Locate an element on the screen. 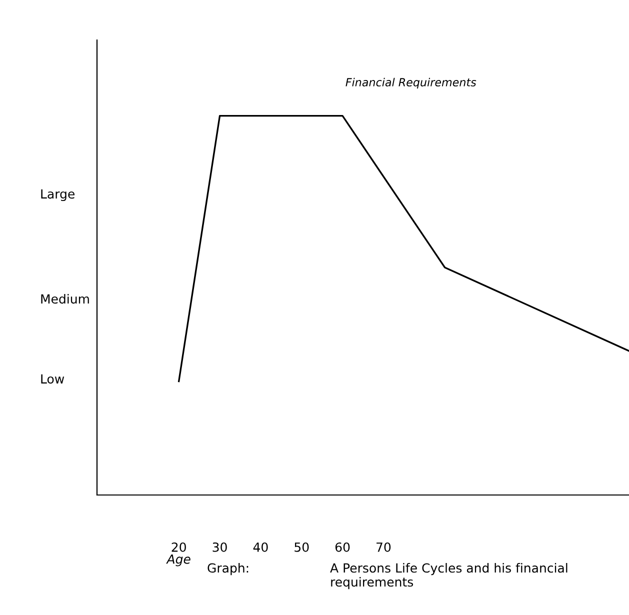 The image size is (629, 615). text: A Persons Life Cycles and his financial requirements is located at coordinates (449, 576).